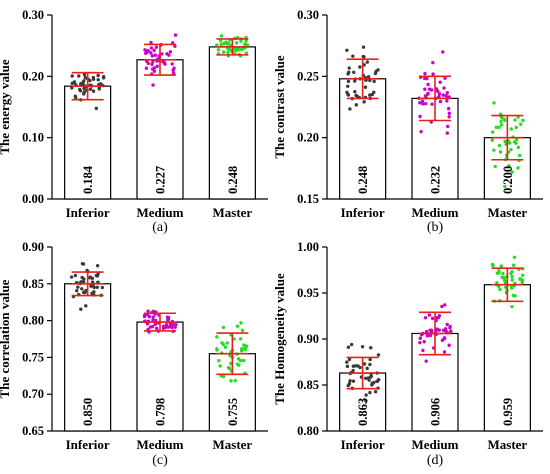  Describe the element at coordinates (6, 338) in the screenshot. I see `y-axis-label: The correlation value` at that location.